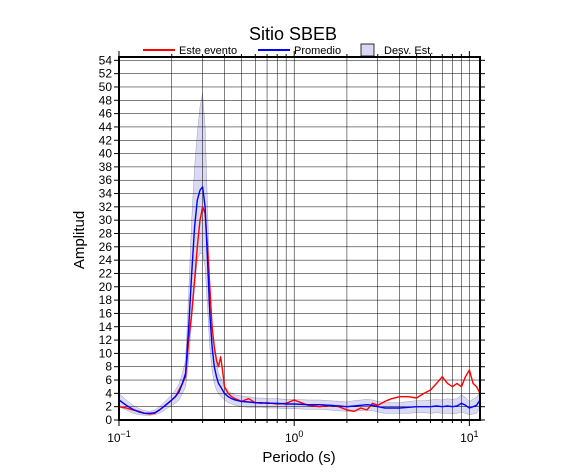 The height and width of the screenshot is (475, 586). Describe the element at coordinates (106, 287) in the screenshot. I see `y-tick-label: 20` at that location.